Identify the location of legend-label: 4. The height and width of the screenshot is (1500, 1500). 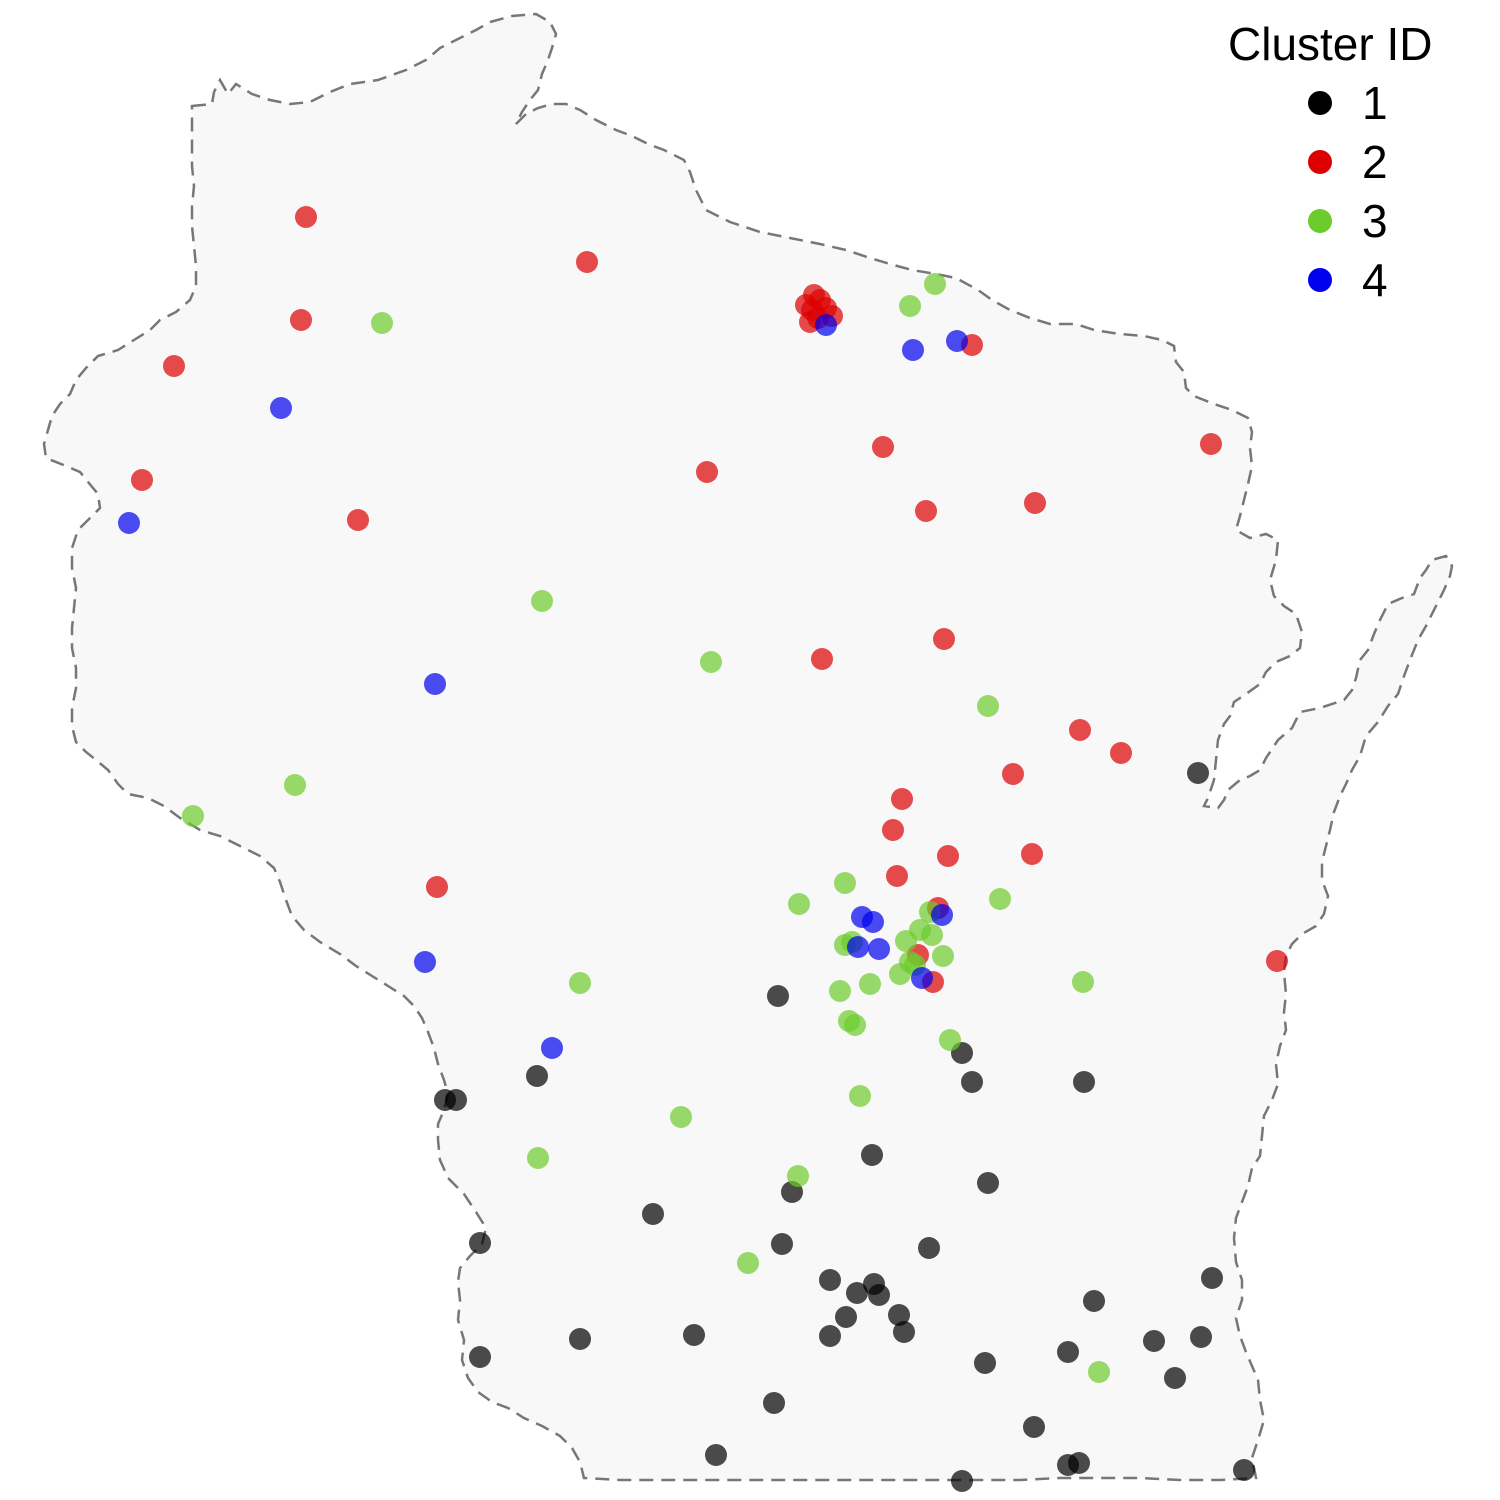
(1375, 280).